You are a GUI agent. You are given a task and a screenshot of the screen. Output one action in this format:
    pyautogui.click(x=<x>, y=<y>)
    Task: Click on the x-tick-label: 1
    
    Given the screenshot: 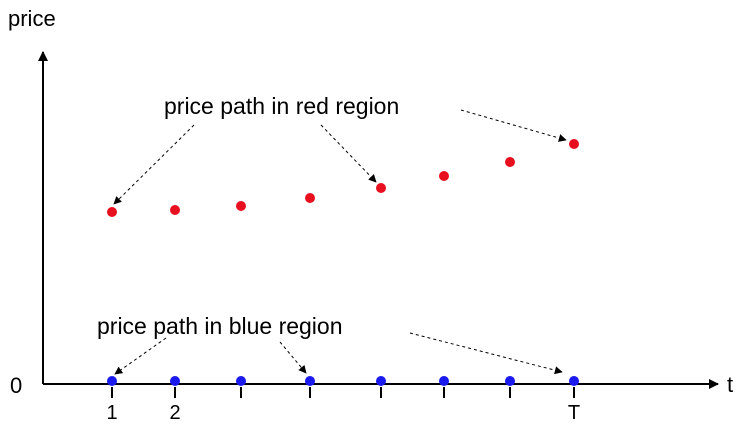 What is the action you would take?
    pyautogui.click(x=111, y=413)
    